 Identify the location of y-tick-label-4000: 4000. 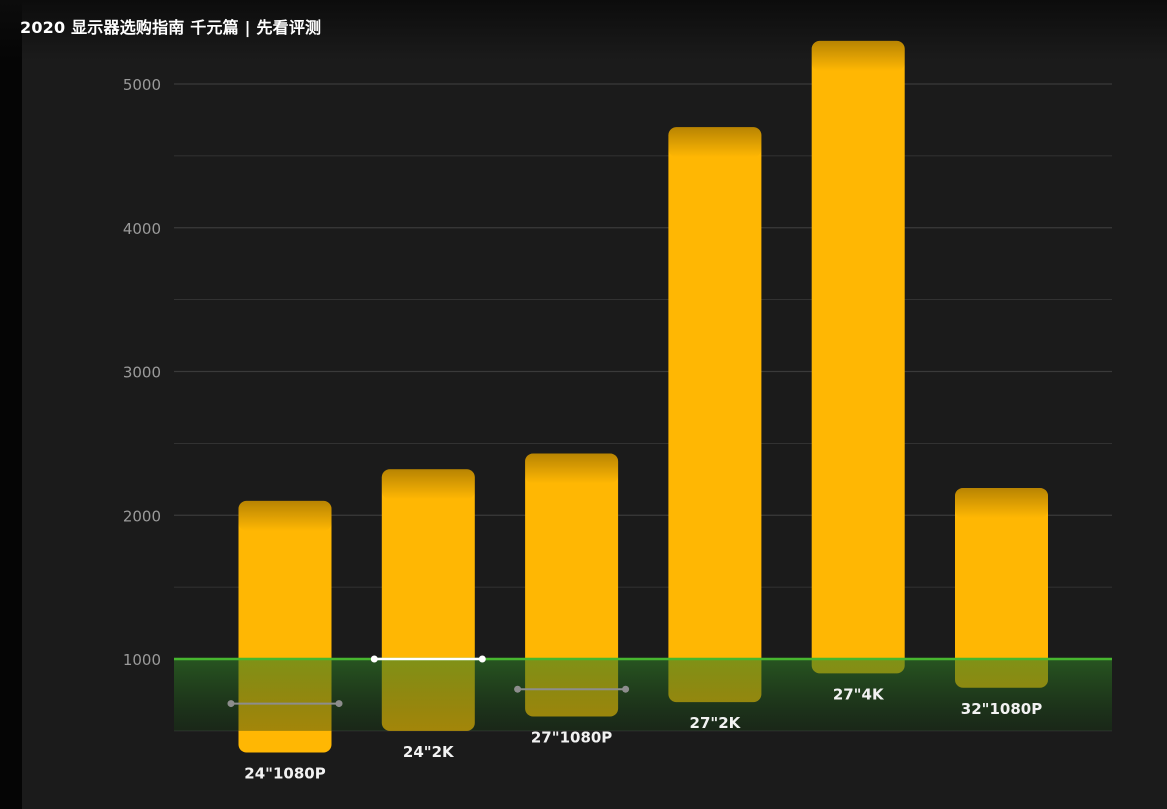
(142, 229).